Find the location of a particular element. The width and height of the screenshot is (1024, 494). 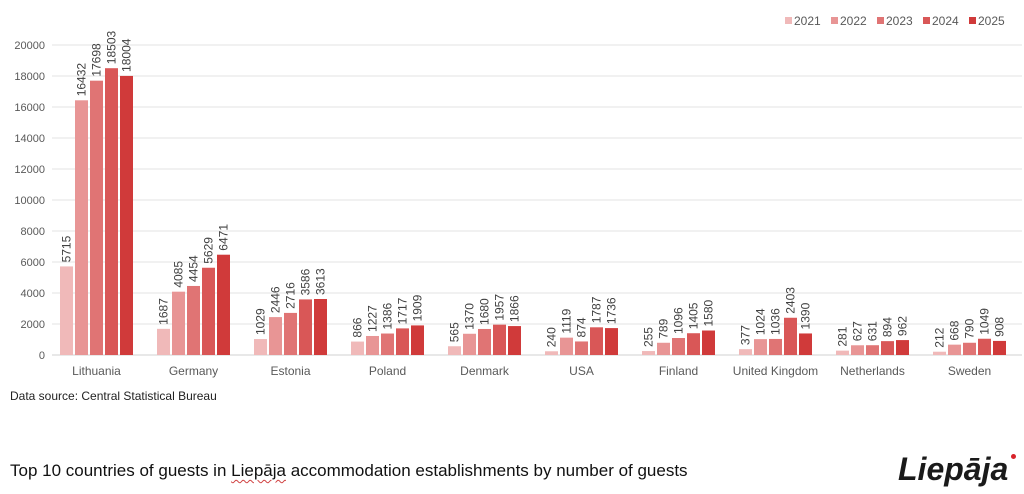

data-label: 377 is located at coordinates (746, 335).